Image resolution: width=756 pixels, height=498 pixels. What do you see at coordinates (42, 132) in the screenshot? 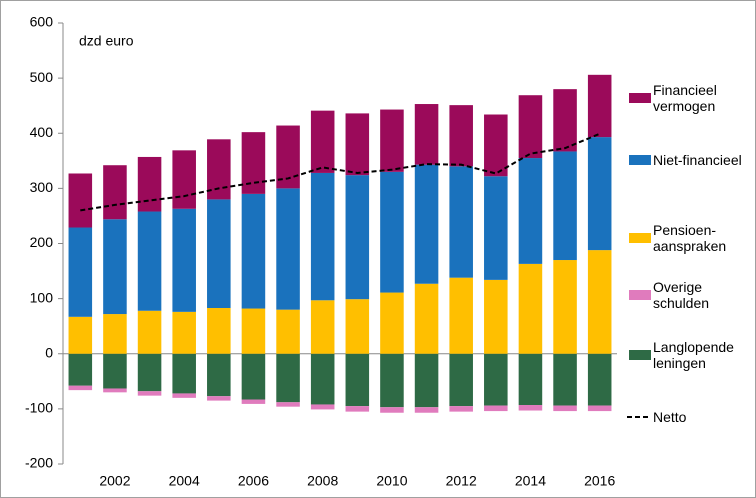
I see `y-tick-label: 400` at bounding box center [42, 132].